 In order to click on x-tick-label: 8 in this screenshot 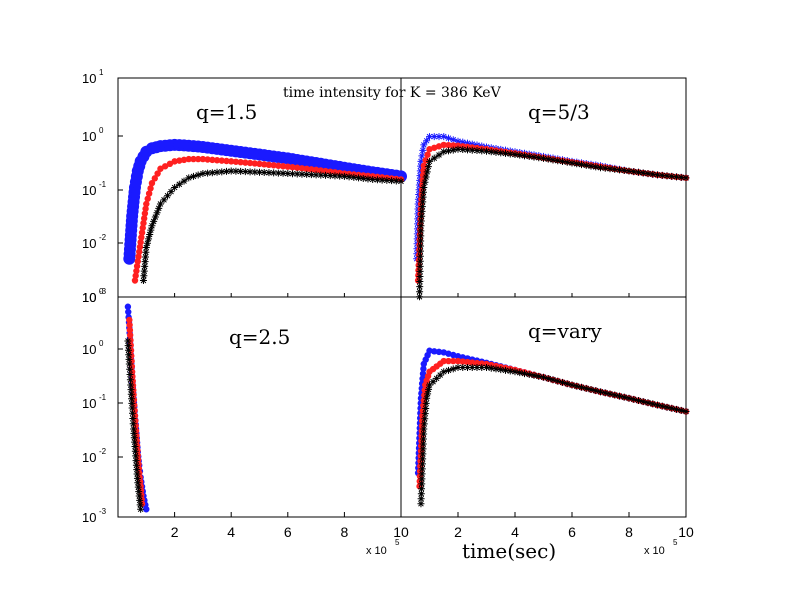, I will do `click(345, 532)`.